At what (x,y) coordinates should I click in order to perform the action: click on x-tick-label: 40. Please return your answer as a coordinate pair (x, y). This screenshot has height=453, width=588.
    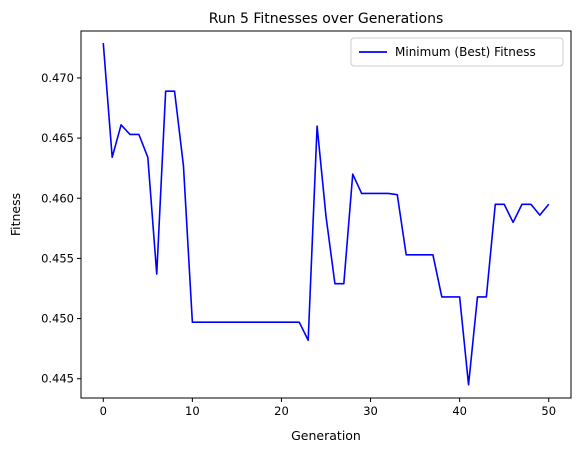
    Looking at the image, I should click on (459, 411).